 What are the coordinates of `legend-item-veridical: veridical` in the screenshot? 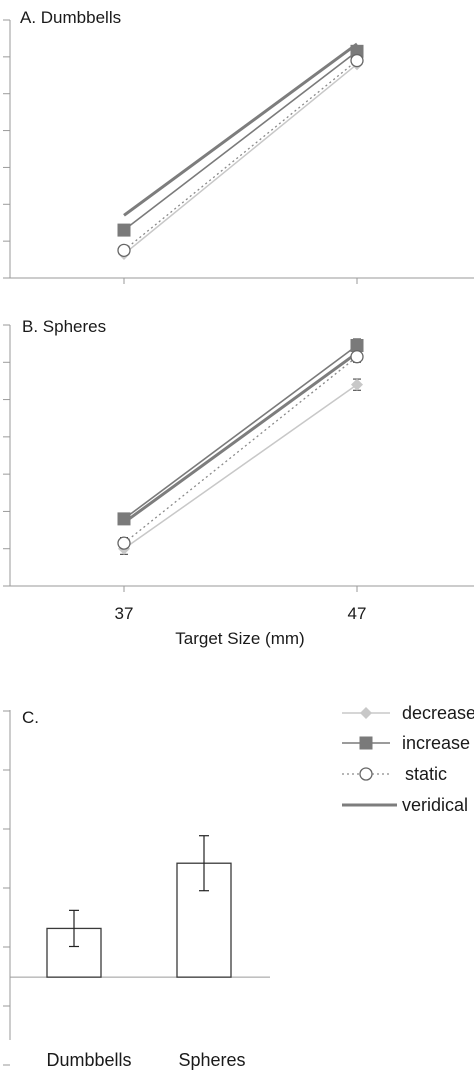 It's located at (405, 805).